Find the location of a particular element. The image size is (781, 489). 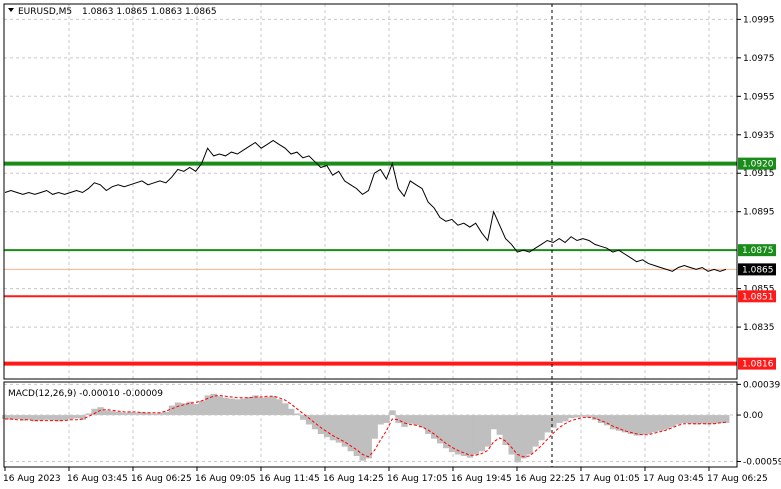

price-tick-label: 1.0895 is located at coordinates (759, 213).